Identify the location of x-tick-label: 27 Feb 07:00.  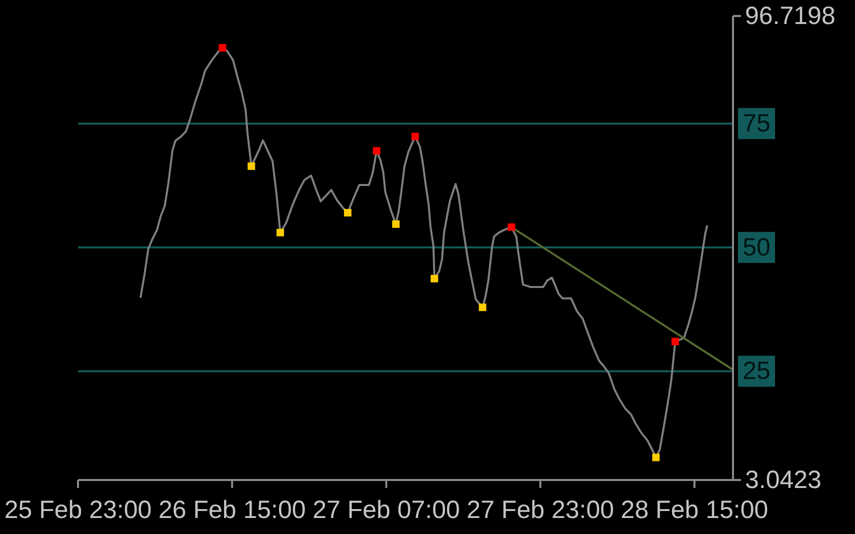
(386, 510).